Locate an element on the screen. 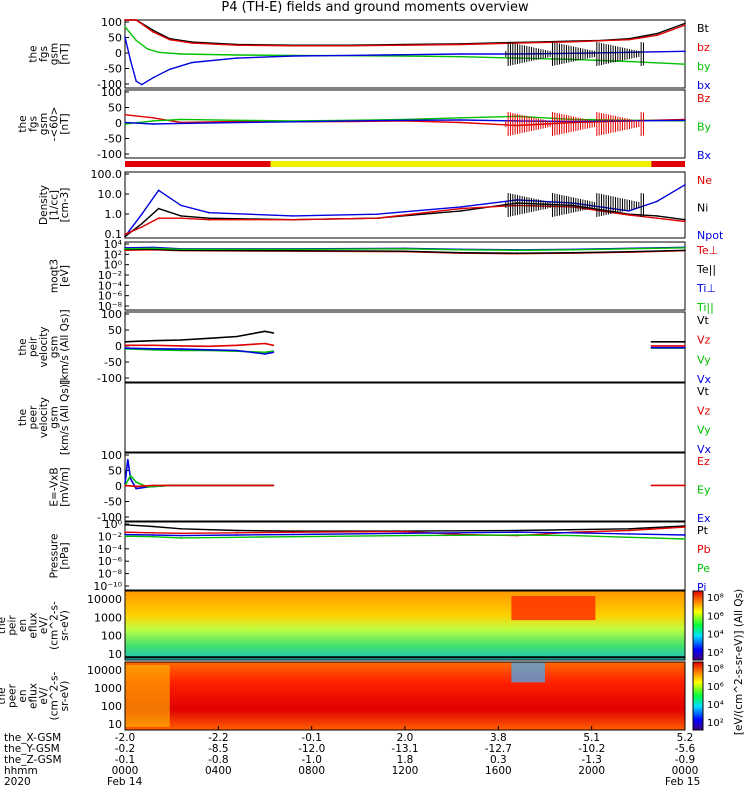 Image resolution: width=750 pixels, height=800 pixels. ytick-peir-velocity-4: -100 is located at coordinates (109, 378).